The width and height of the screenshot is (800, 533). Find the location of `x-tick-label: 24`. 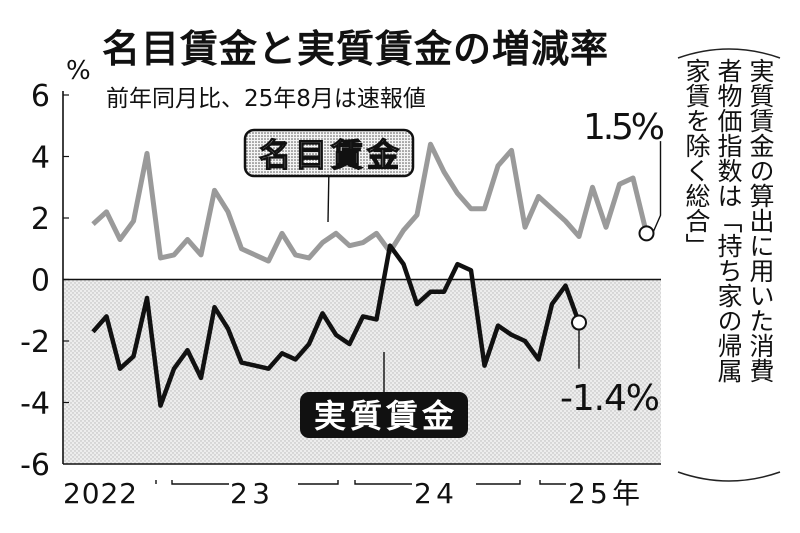

x-tick-label: 24 is located at coordinates (434, 493).